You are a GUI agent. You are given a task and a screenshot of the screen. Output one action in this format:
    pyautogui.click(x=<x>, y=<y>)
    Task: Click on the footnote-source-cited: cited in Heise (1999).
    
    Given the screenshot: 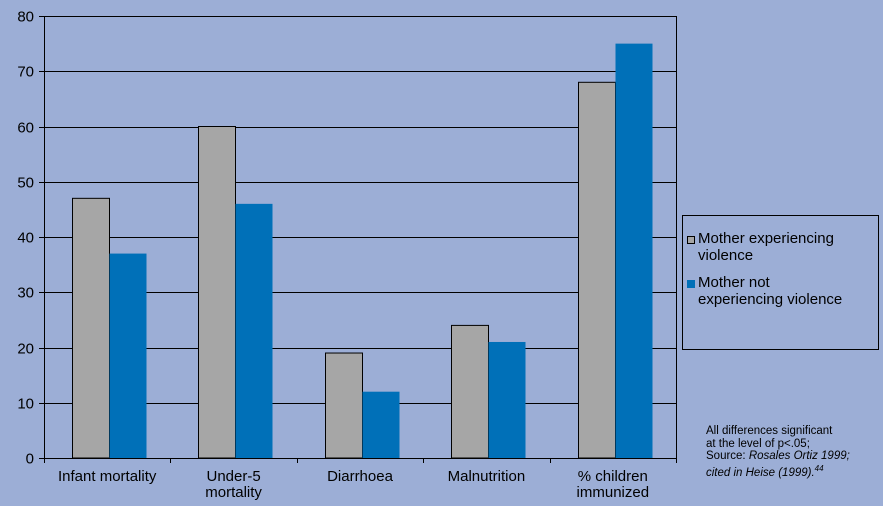 What is the action you would take?
    pyautogui.click(x=760, y=472)
    